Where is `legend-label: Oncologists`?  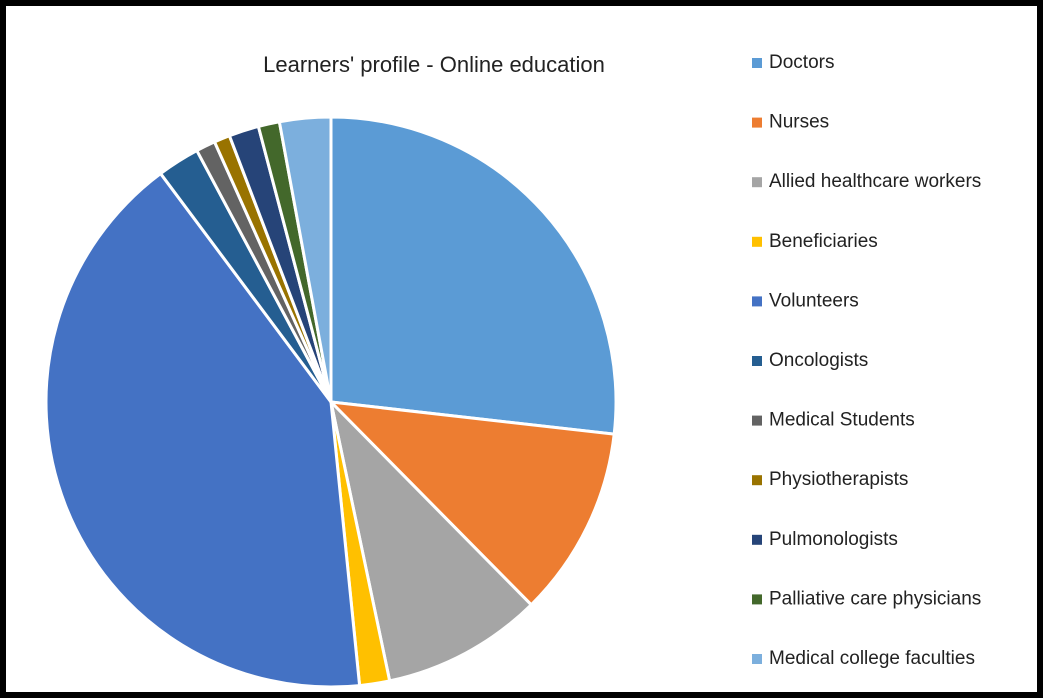
legend-label: Oncologists is located at coordinates (818, 360).